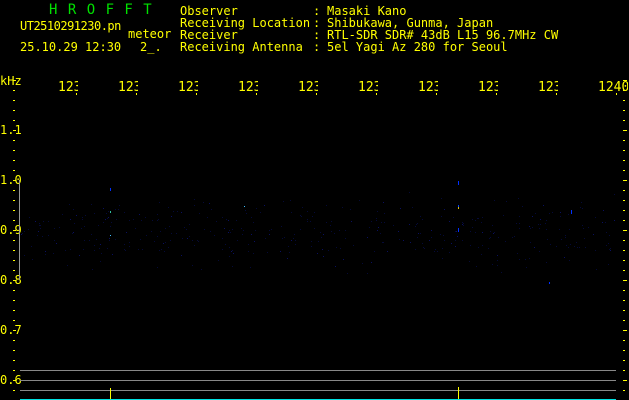  I want to click on range-marker, so click(19, 230).